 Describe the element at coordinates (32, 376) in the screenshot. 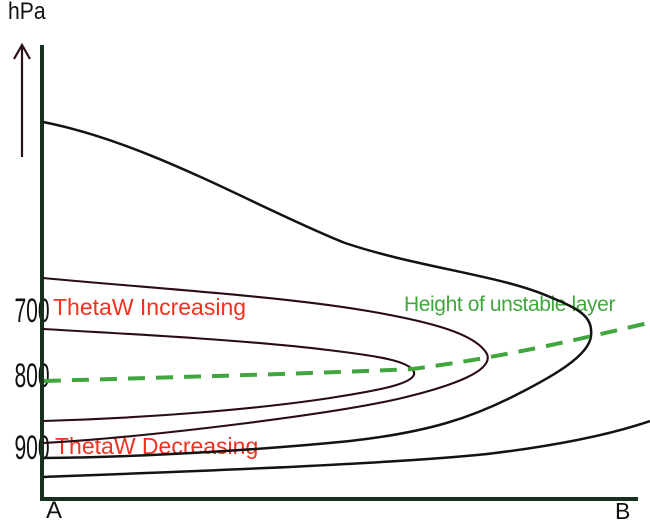

I see `pressure-tick-800: 800` at that location.